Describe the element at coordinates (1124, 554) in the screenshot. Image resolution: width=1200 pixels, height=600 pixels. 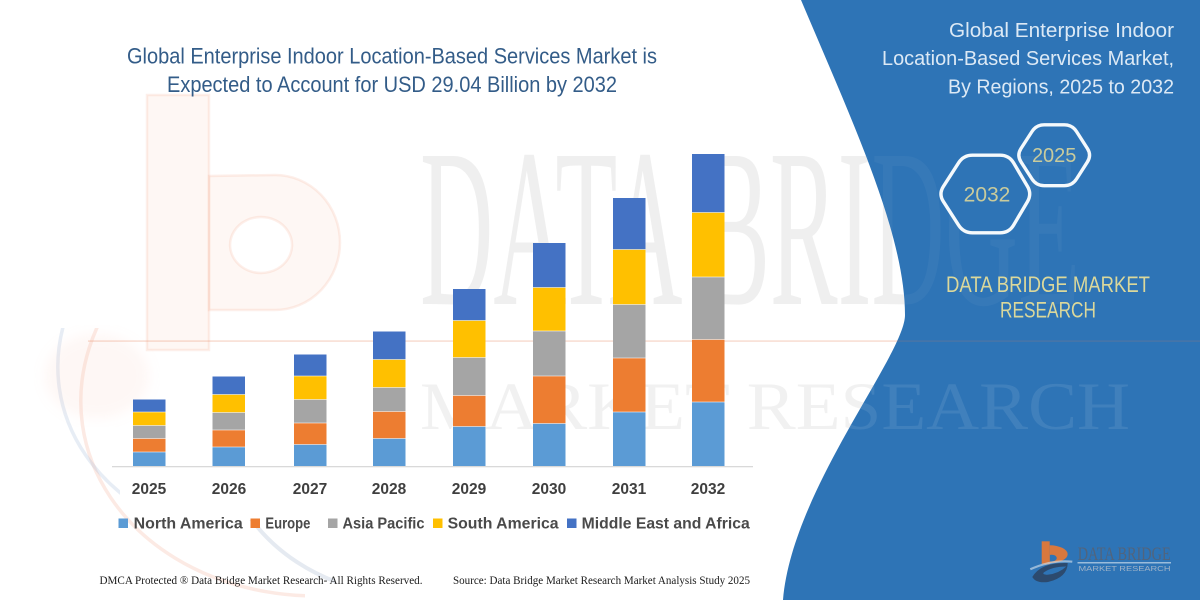
I see `svg-text: DATA BRIDGE` at that location.